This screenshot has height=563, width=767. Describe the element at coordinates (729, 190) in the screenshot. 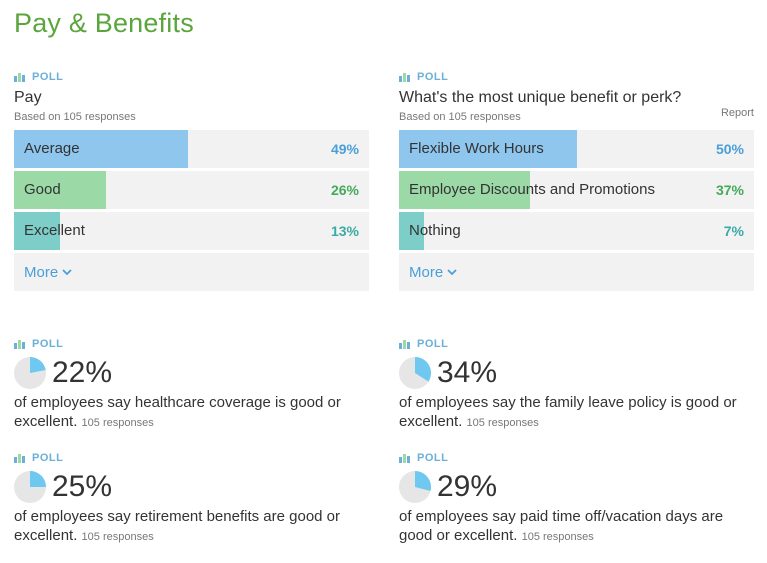

I see `poll-option-percent: 37%` at that location.